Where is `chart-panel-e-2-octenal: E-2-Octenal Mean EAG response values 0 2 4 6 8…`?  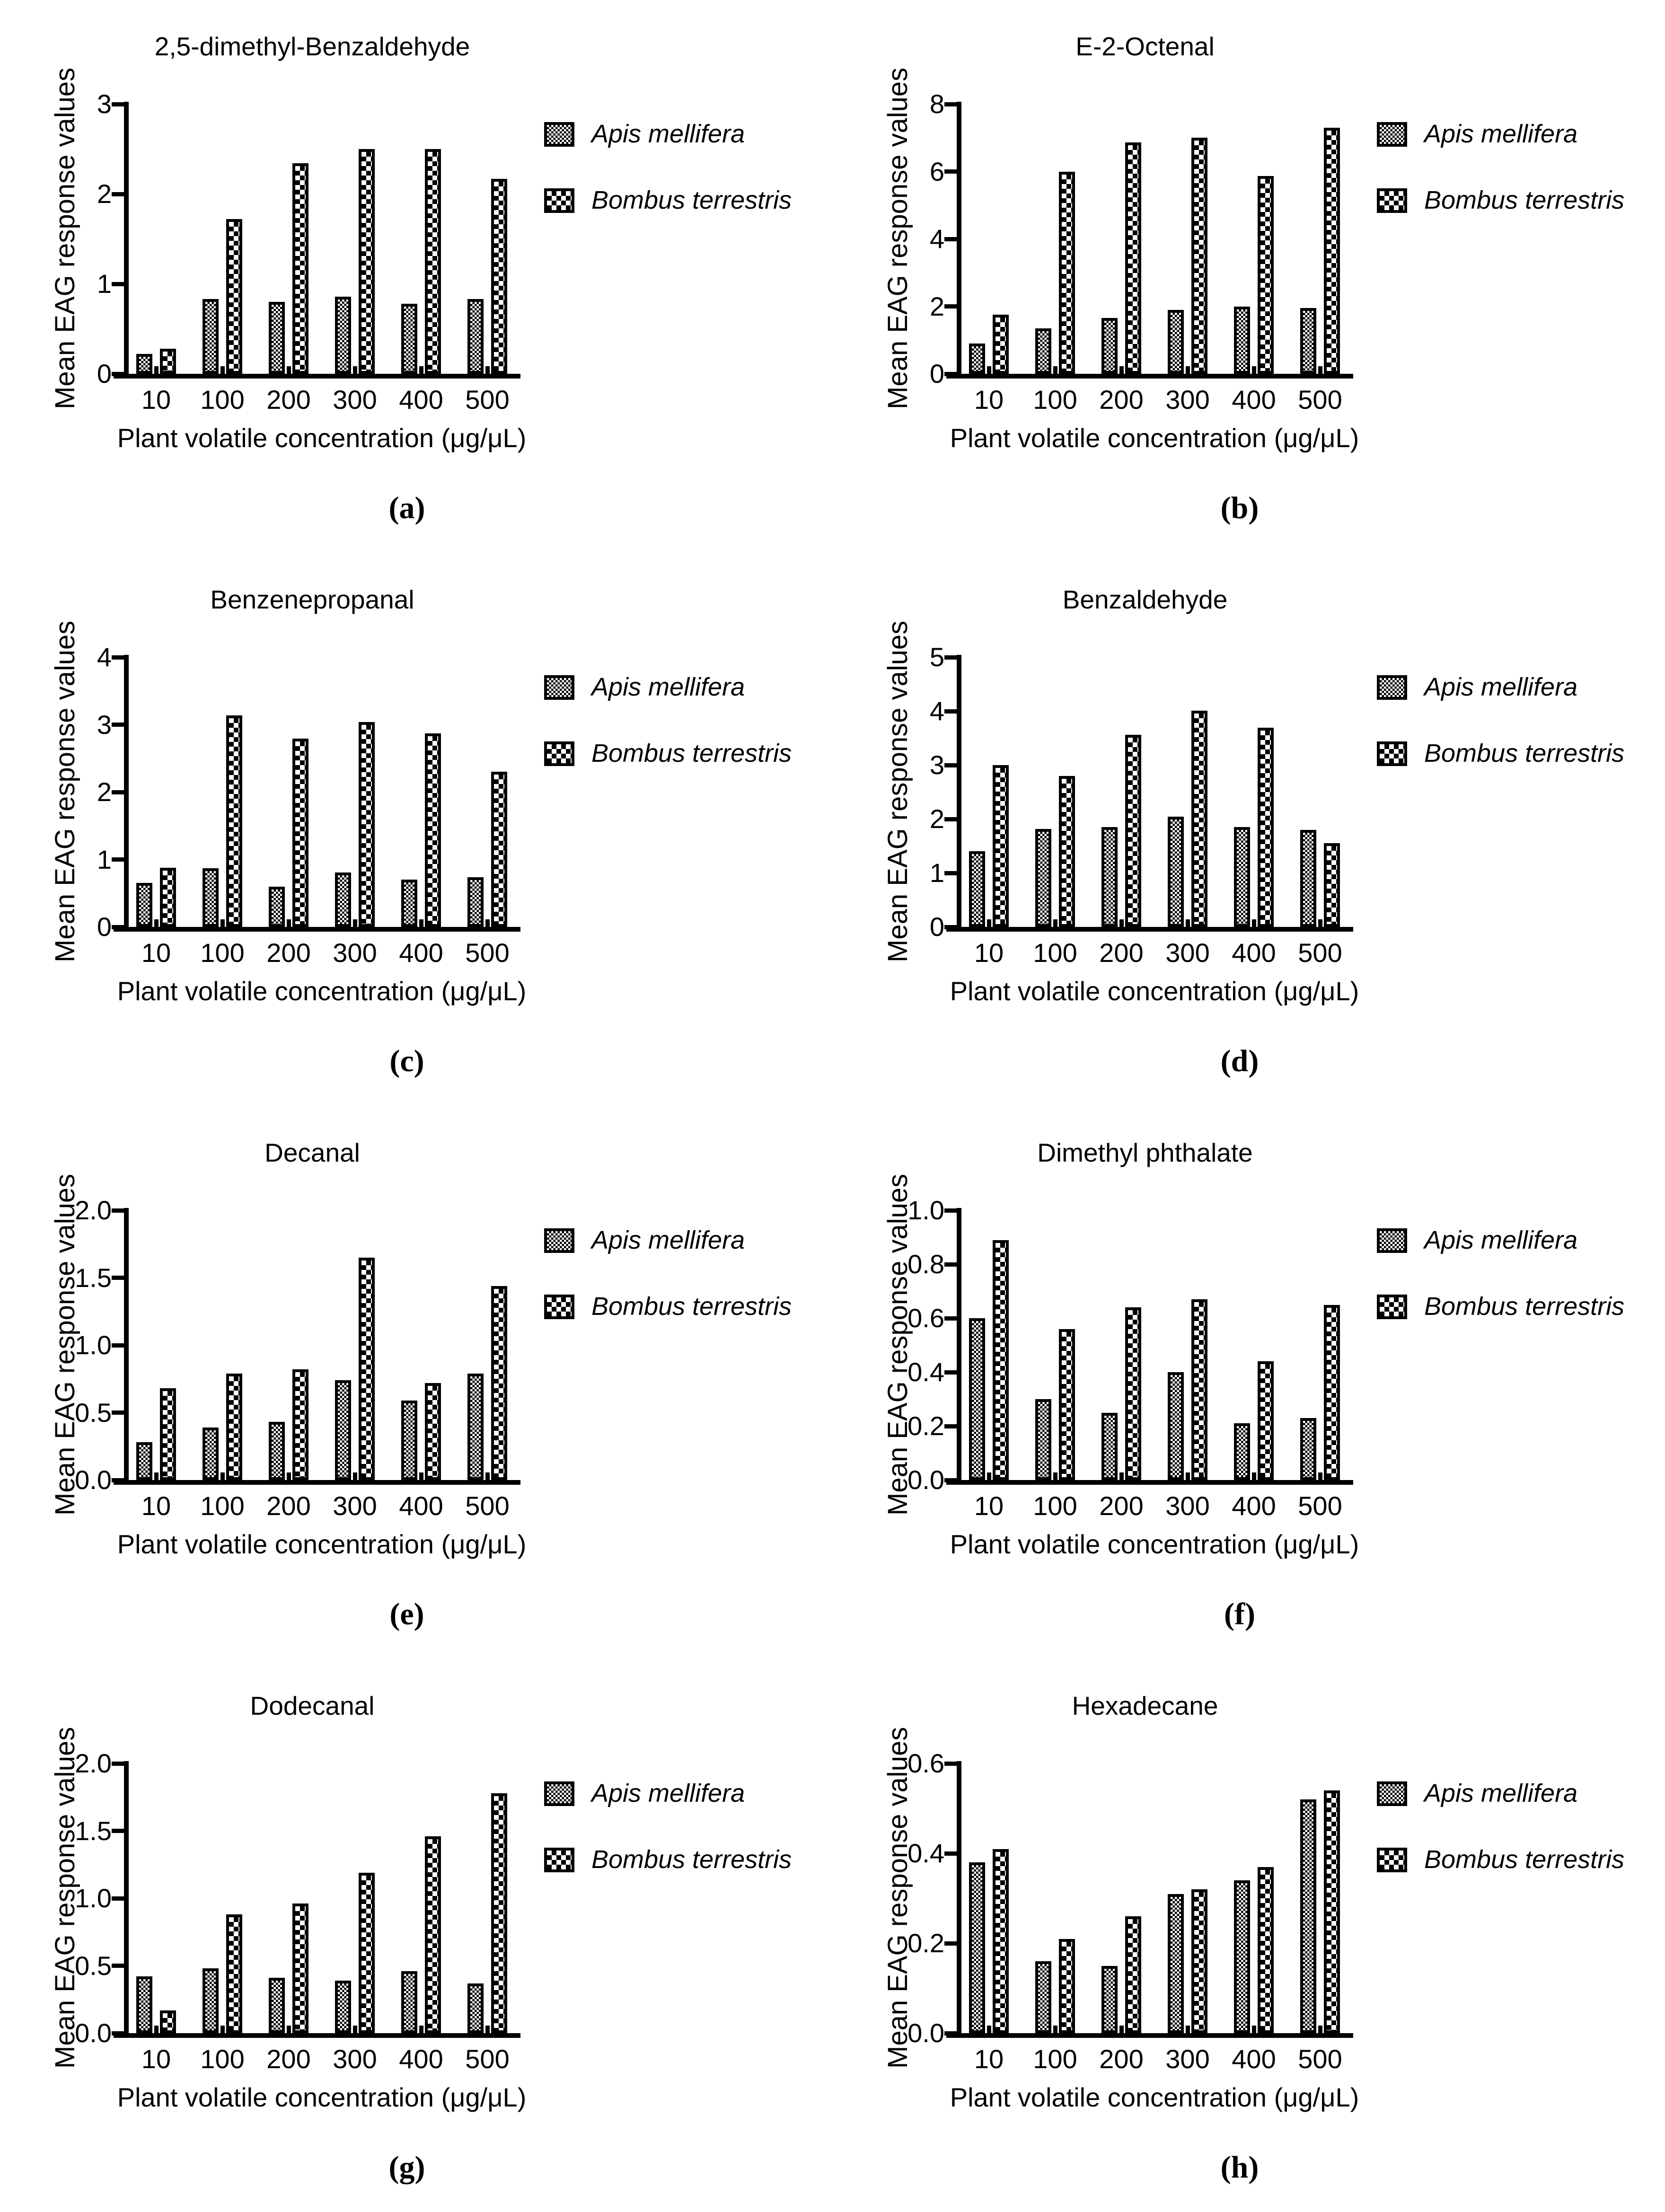 chart-panel-e-2-octenal: E-2-Octenal Mean EAG response values 0 2 4 6 8… is located at coordinates (1249, 276).